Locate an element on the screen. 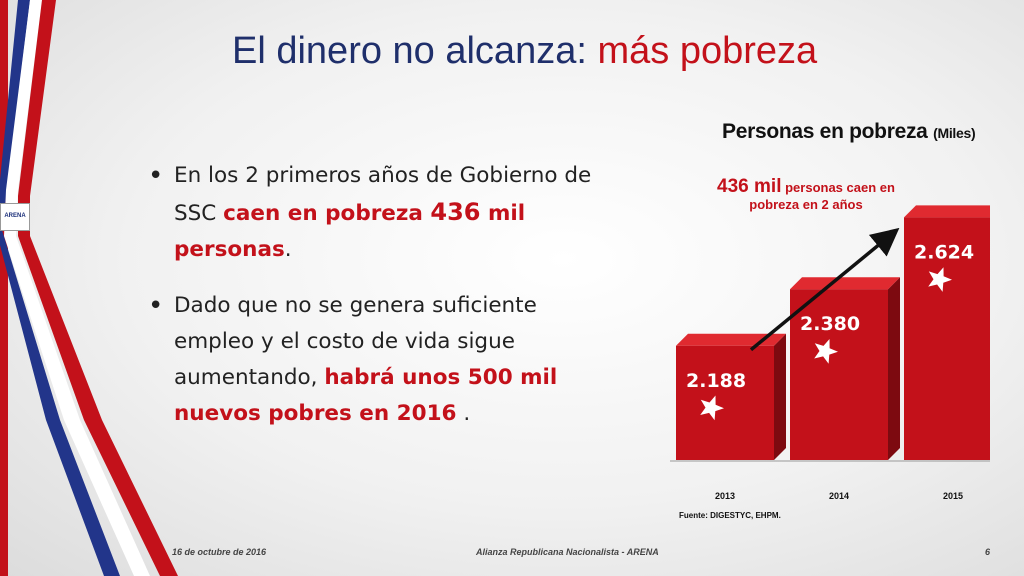  bullet2-highlight: habrá unos 500 mil nuevos pobres en 2016 is located at coordinates (366, 395).